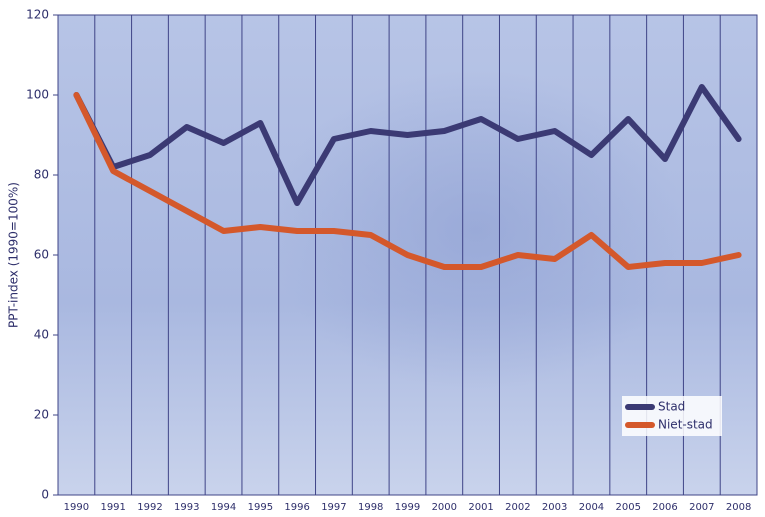 This screenshot has width=765, height=517. Describe the element at coordinates (517, 507) in the screenshot. I see `x-tick-label: 2002` at that location.